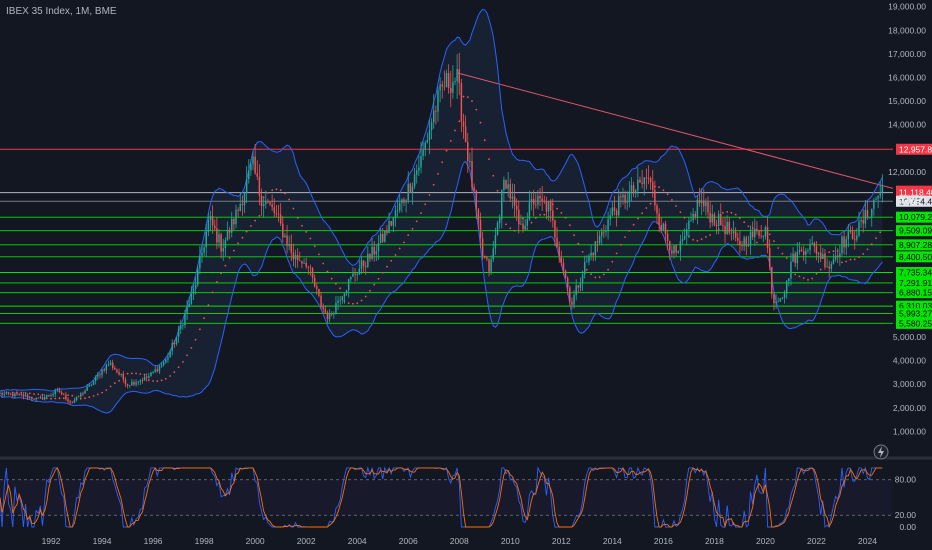  Describe the element at coordinates (663, 541) in the screenshot. I see `x-tick-label: 2016` at that location.